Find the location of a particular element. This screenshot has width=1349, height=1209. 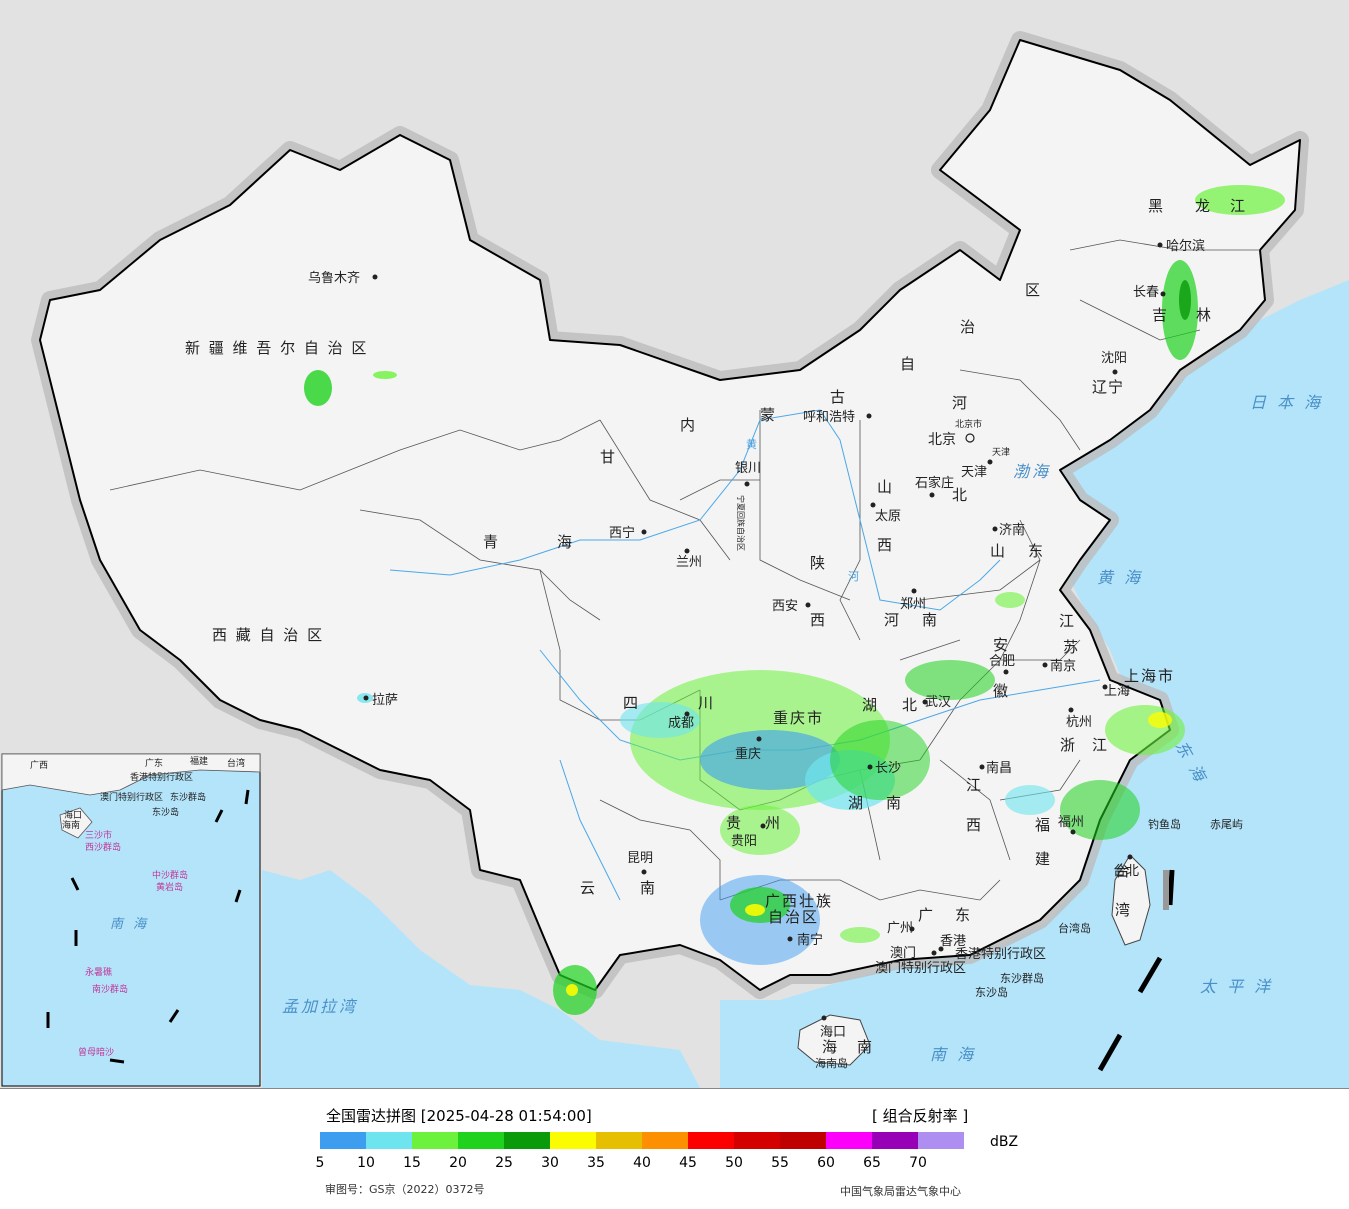

label-neimenggu-1: 内 is located at coordinates (688, 425).